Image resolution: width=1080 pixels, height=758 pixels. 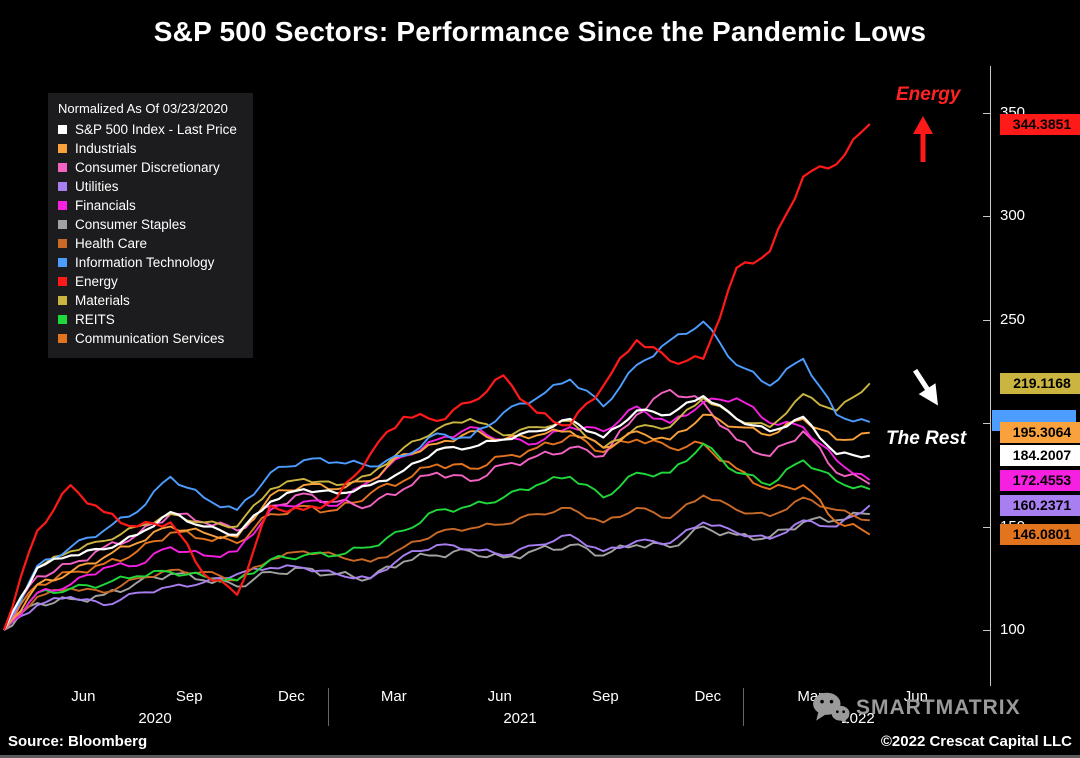 I want to click on line-utilities, so click(x=437, y=567).